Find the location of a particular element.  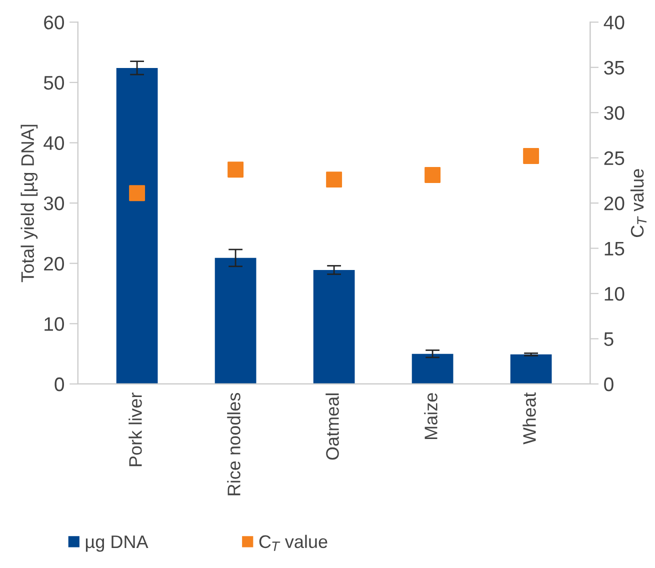

y2-tick-label: 40 is located at coordinates (614, 23).